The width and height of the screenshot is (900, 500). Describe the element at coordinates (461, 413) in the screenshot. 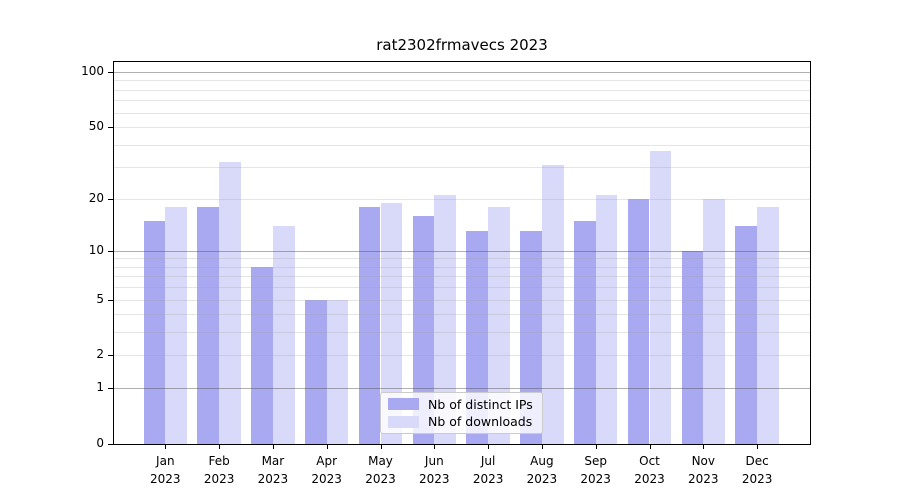

I see `legend: Nb of distinct IPs Nb of downloads` at that location.